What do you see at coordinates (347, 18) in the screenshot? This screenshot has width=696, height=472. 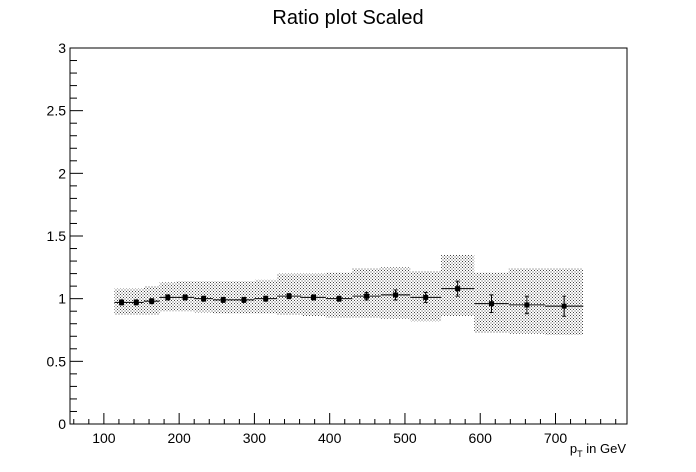 I see `chart-title: Ratio plot Scaled` at bounding box center [347, 18].